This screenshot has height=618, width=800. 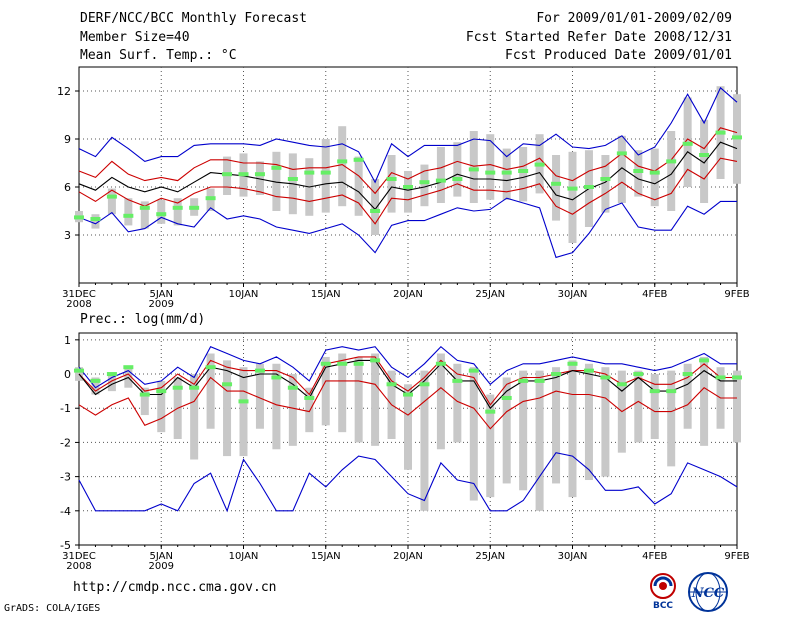 I want to click on y-tick-label: 0, so click(x=67, y=374).